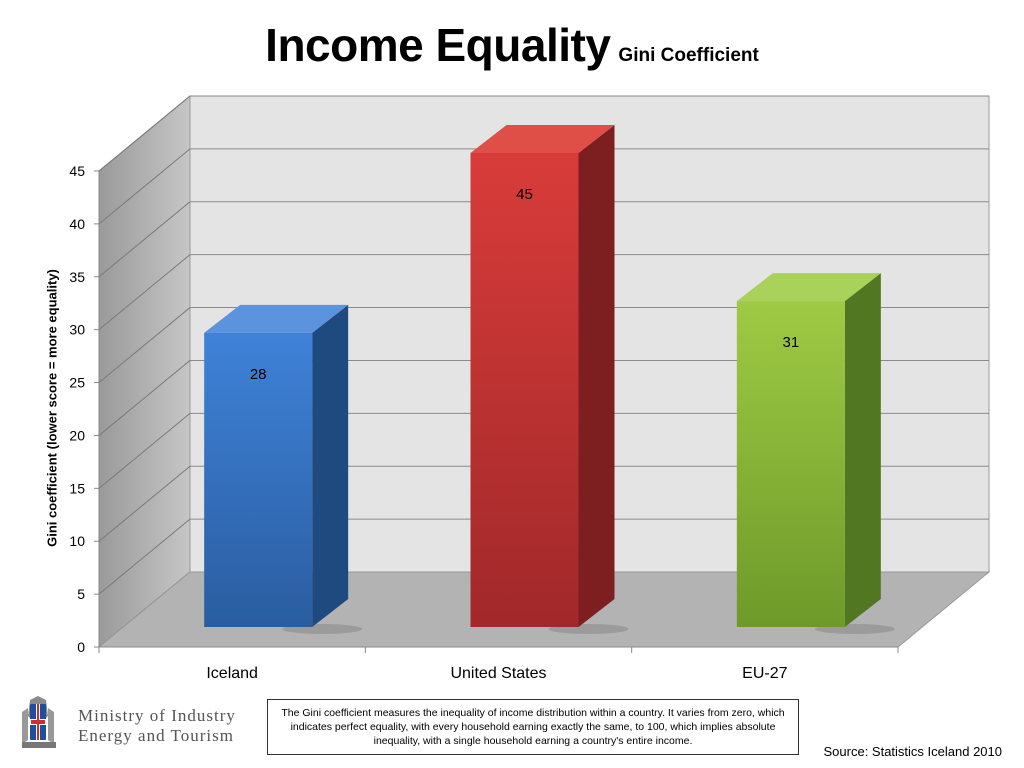  What do you see at coordinates (790, 342) in the screenshot?
I see `data-label: 31` at bounding box center [790, 342].